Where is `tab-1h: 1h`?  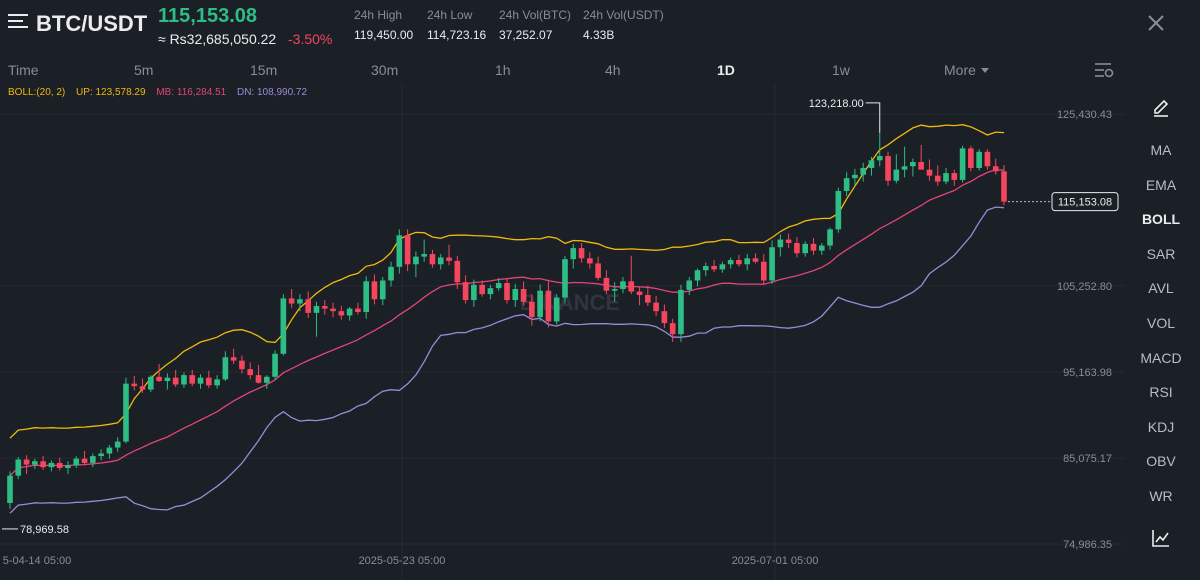
tab-1h: 1h is located at coordinates (503, 70).